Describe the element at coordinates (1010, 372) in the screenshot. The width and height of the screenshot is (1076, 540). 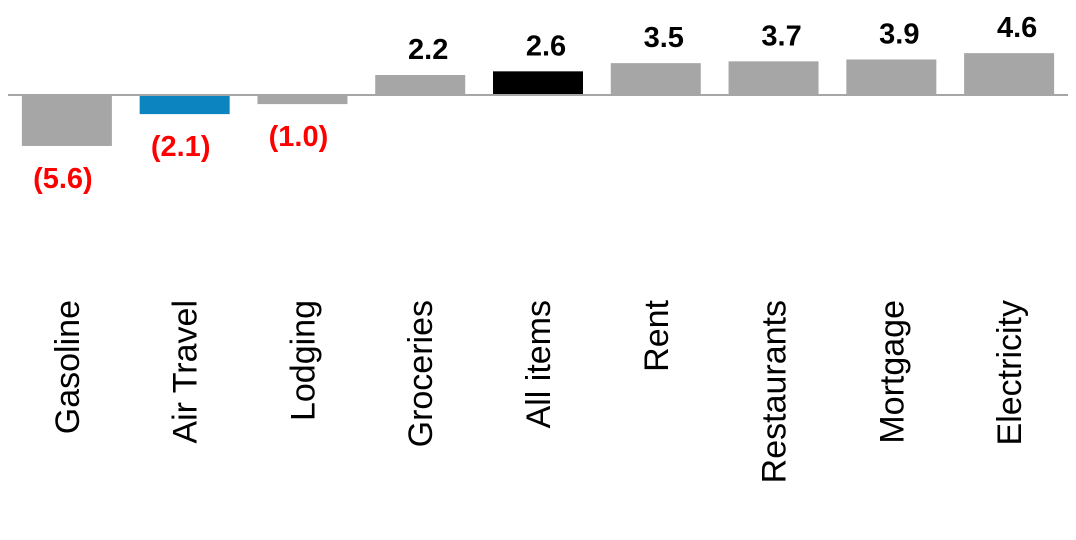
I see `category-label: Electricity` at that location.